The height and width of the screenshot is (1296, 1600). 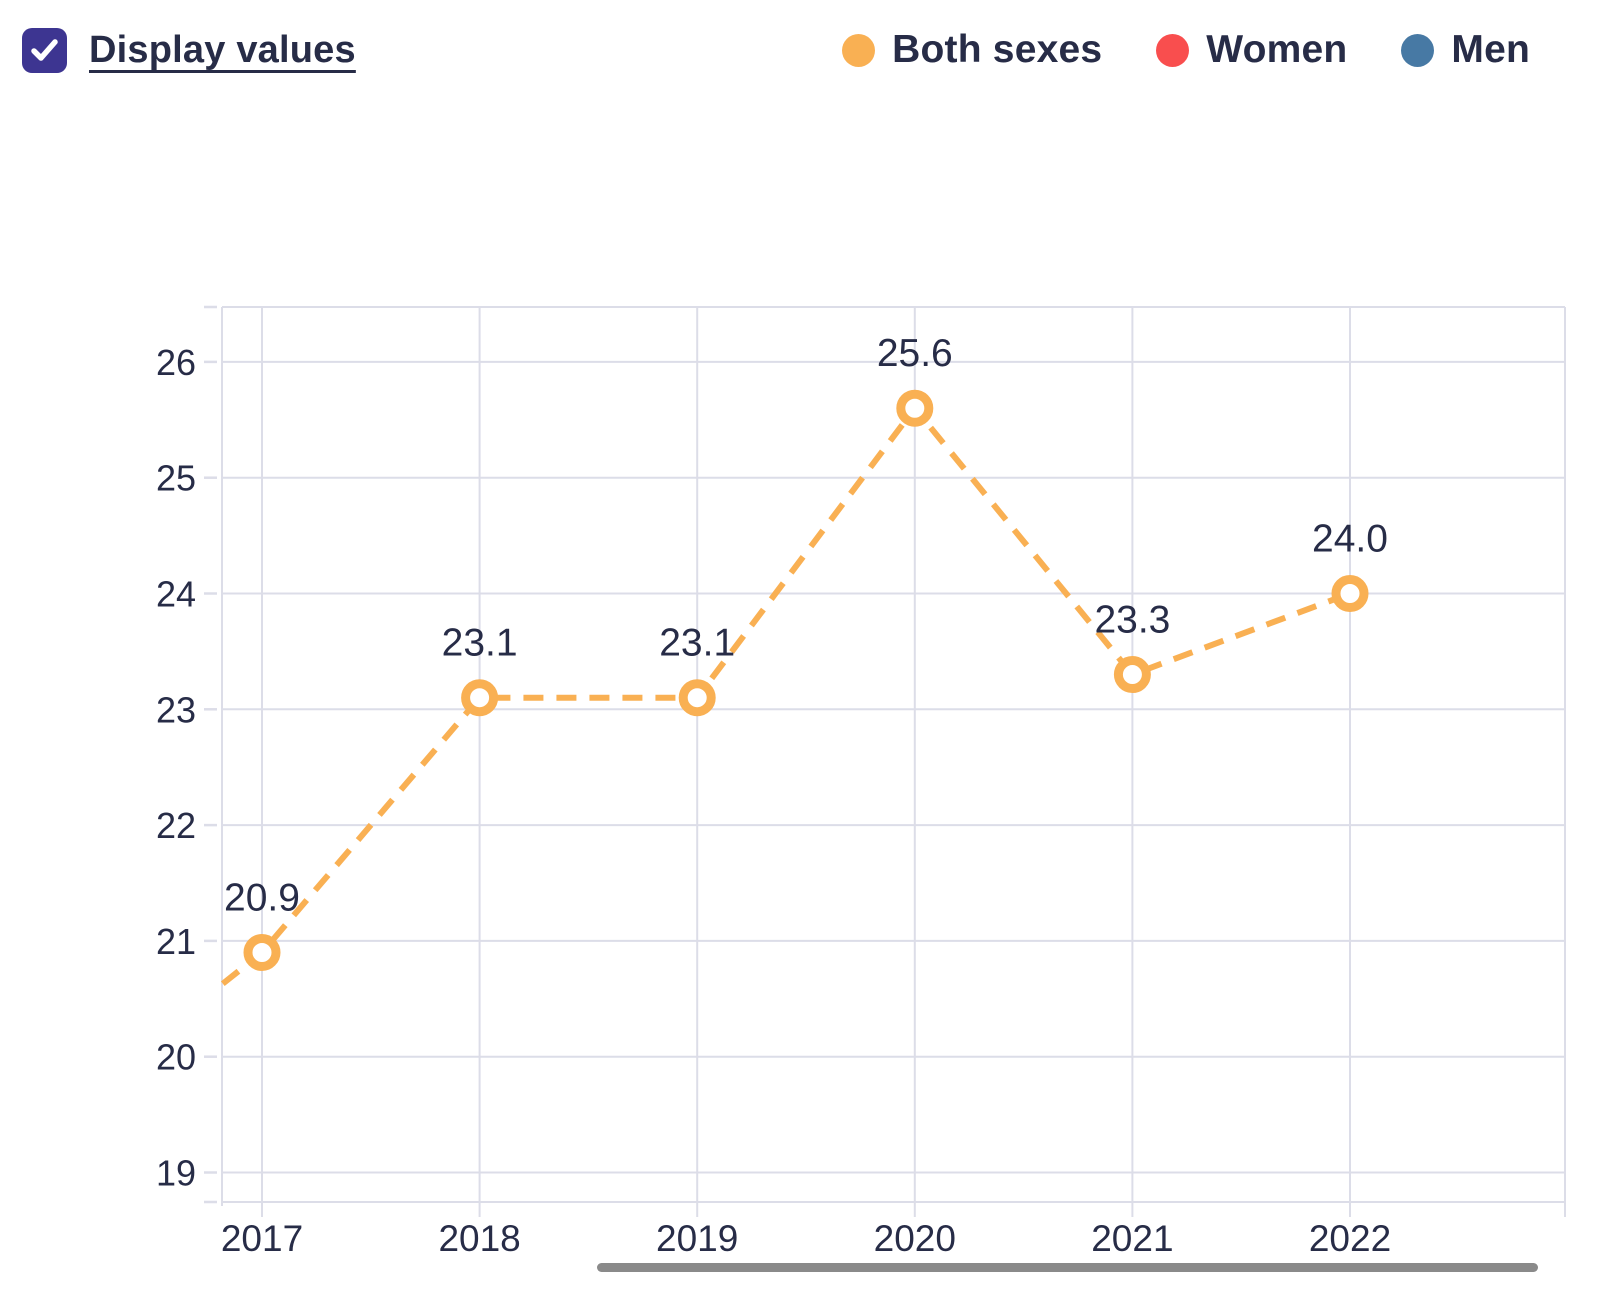 What do you see at coordinates (176, 709) in the screenshot?
I see `y-axis-tick-label: 23` at bounding box center [176, 709].